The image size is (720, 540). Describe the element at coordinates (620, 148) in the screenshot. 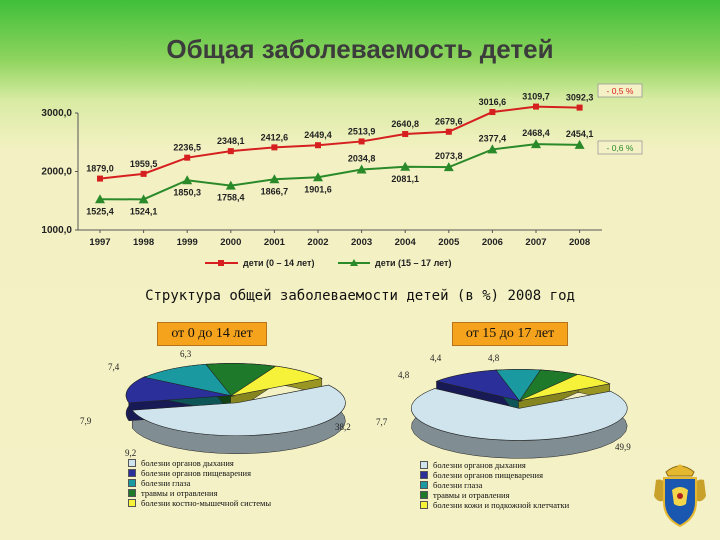

I see `annotation-text: - 0,6 %` at that location.